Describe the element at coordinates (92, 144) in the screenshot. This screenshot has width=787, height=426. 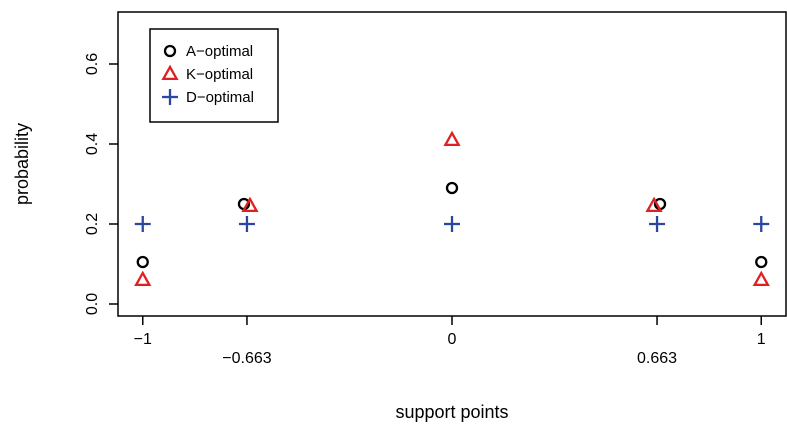
I see `y-tick-label: 0.4` at that location.